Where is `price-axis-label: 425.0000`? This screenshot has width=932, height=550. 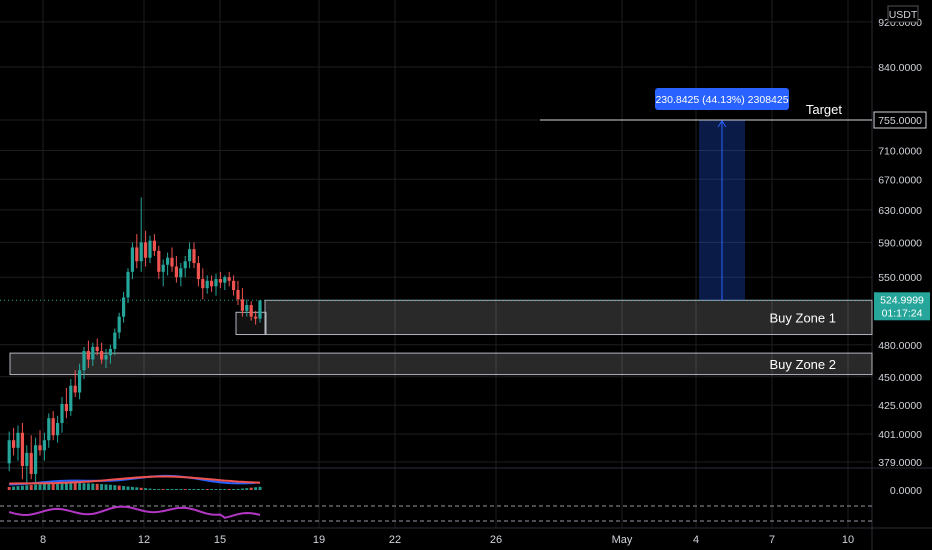 price-axis-label: 425.0000 is located at coordinates (900, 406).